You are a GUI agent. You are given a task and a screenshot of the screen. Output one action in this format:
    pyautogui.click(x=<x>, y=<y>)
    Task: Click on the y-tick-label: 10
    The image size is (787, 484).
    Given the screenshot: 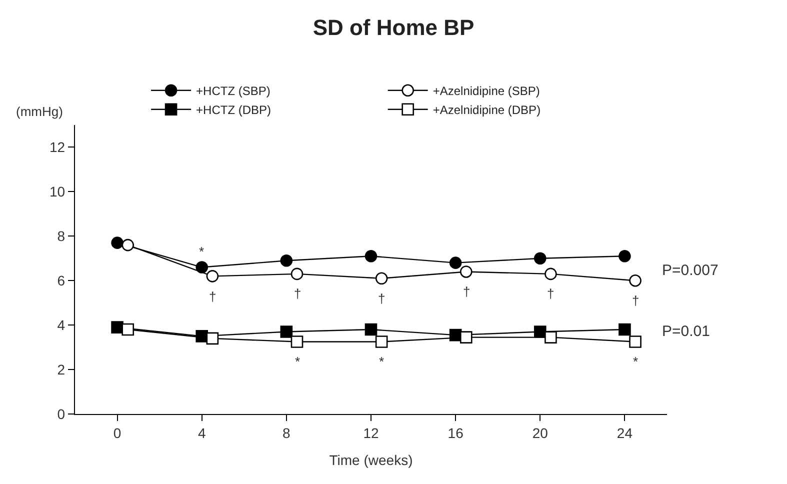 What is the action you would take?
    pyautogui.click(x=58, y=192)
    